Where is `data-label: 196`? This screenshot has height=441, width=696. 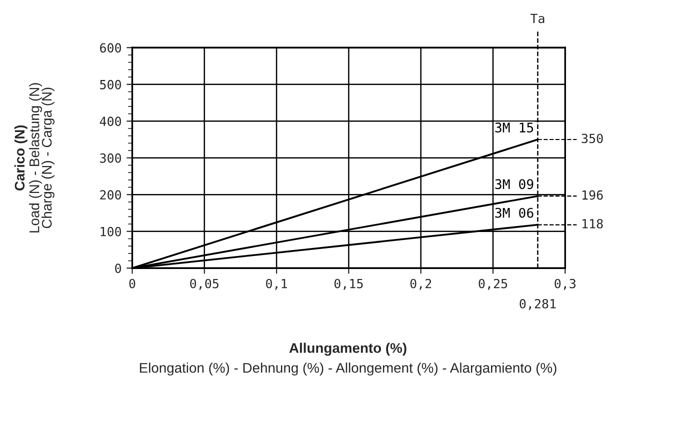 data-label: 196 is located at coordinates (592, 195).